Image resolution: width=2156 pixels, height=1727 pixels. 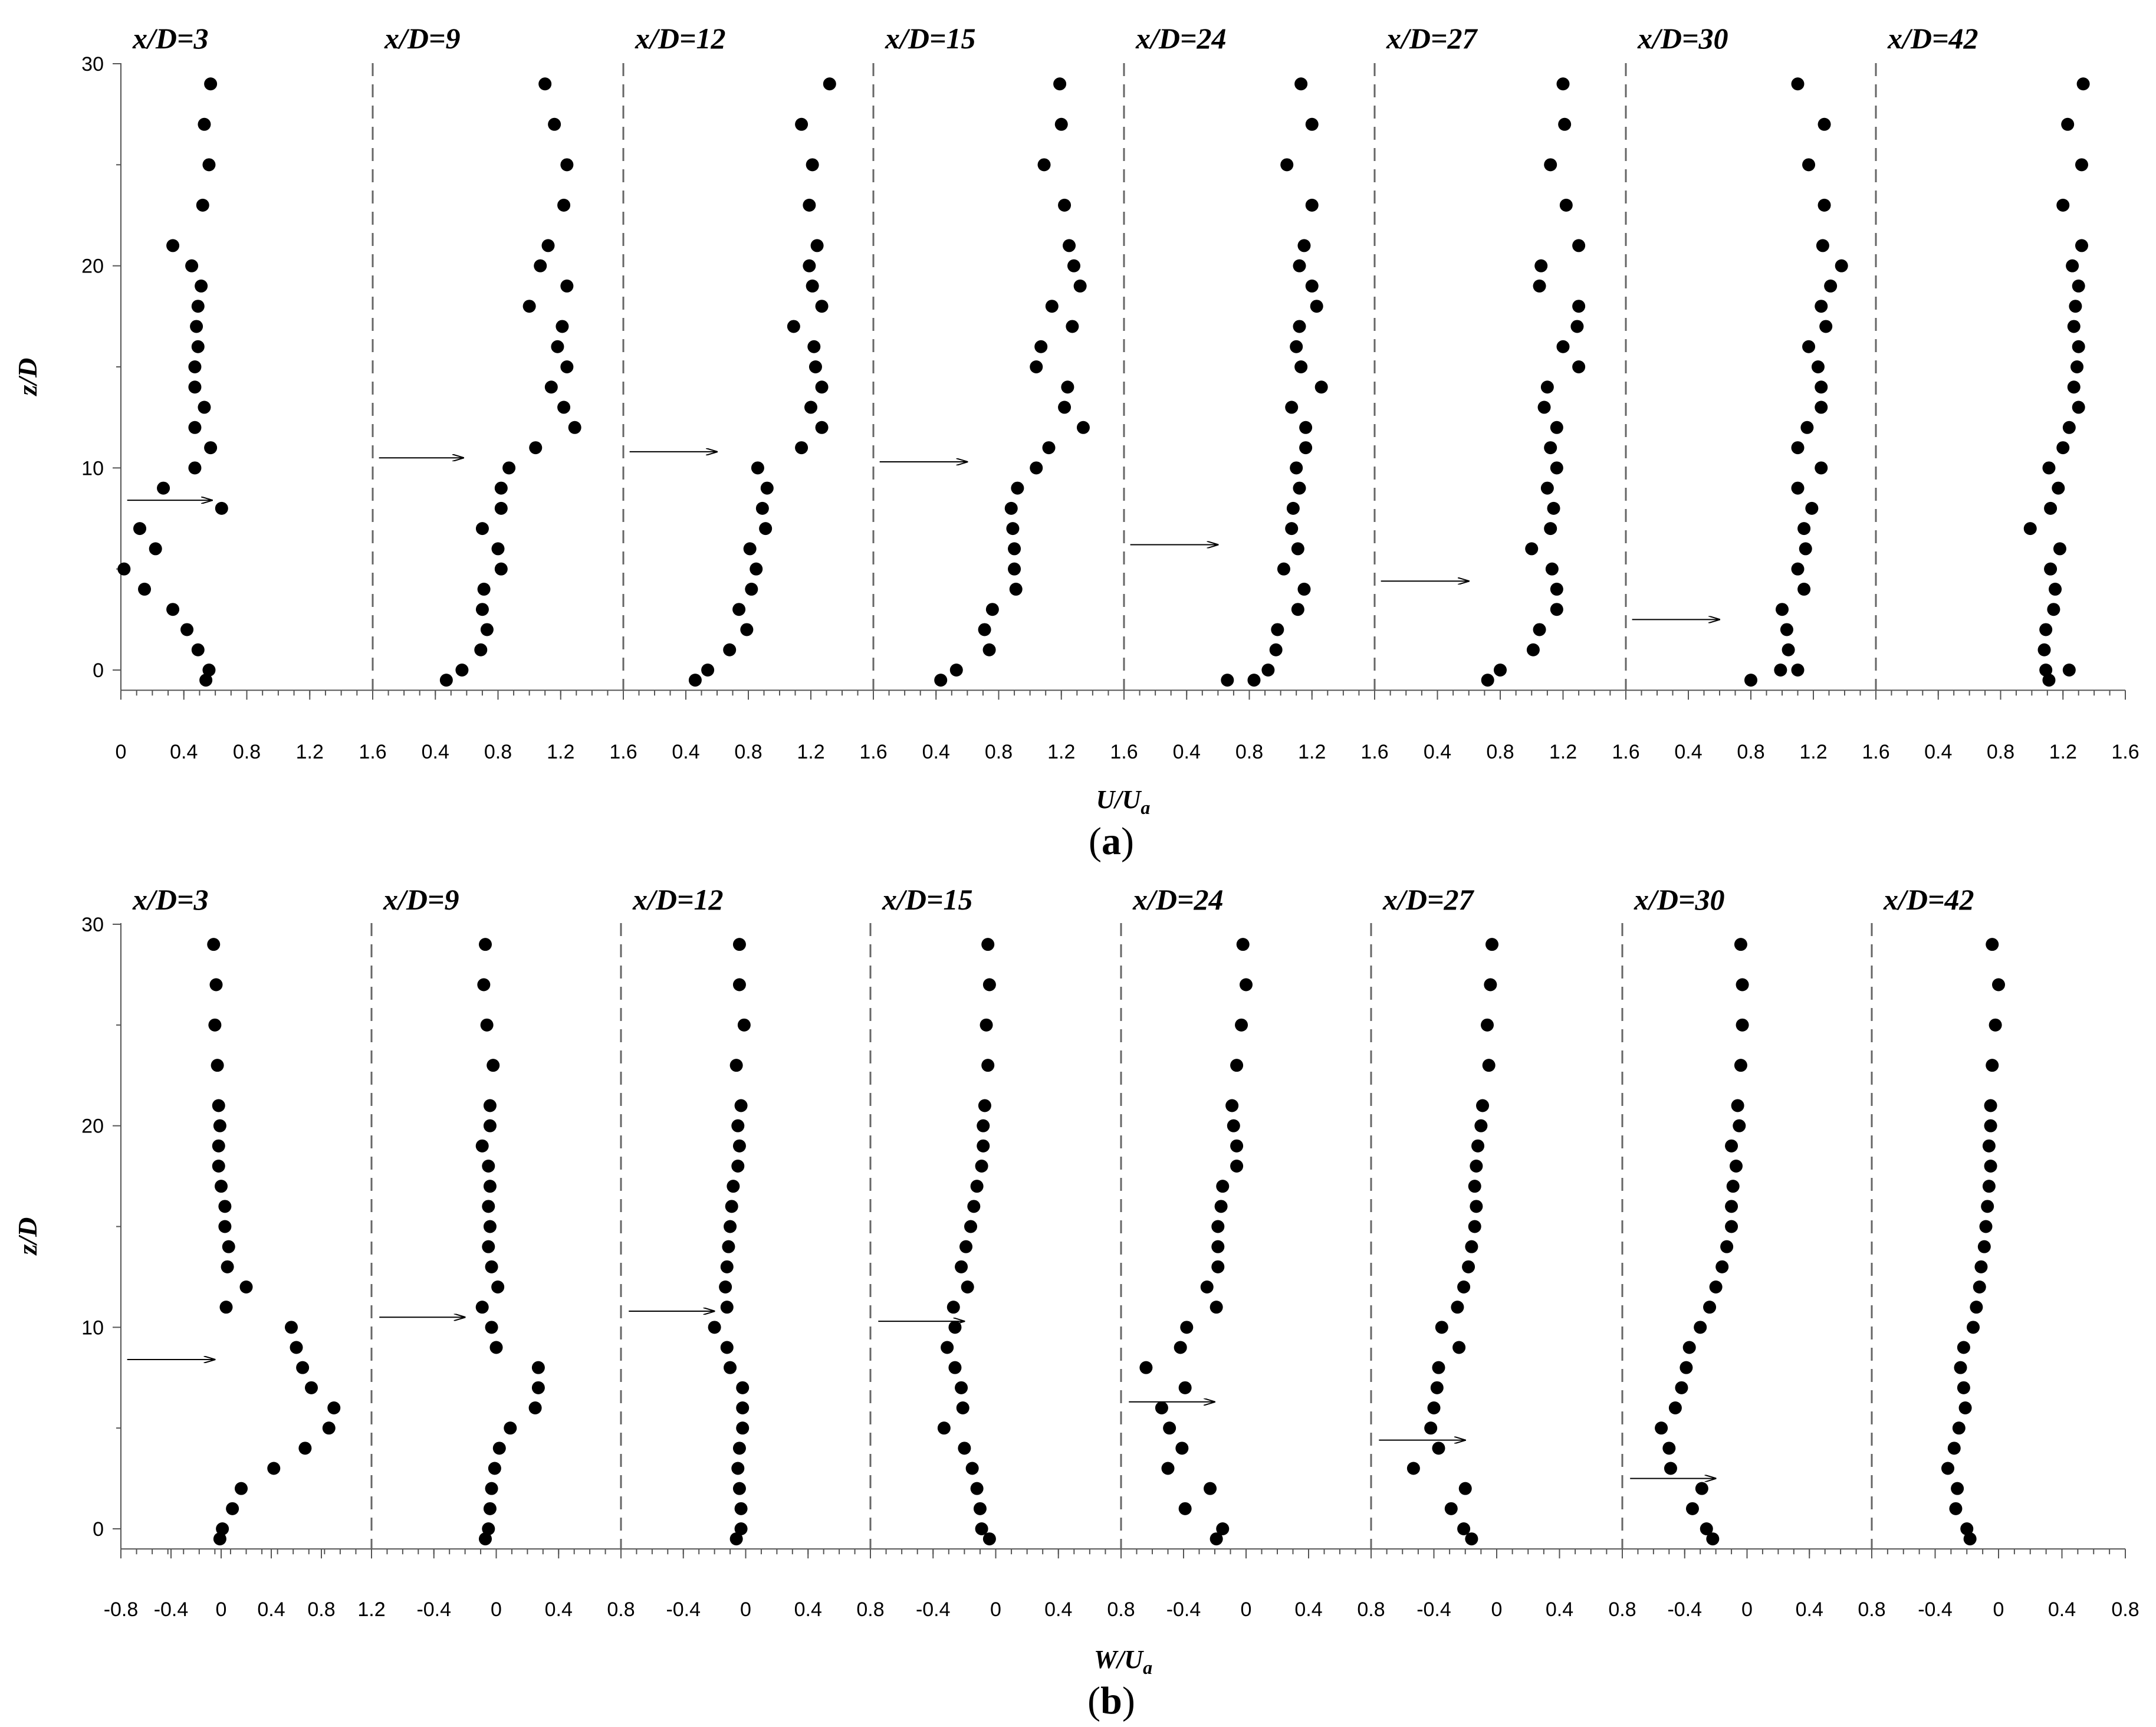 What do you see at coordinates (1482, 1252) in the screenshot?
I see `subplot-b-6: x/D=27 0.8 -0.4 0 0.4` at bounding box center [1482, 1252].